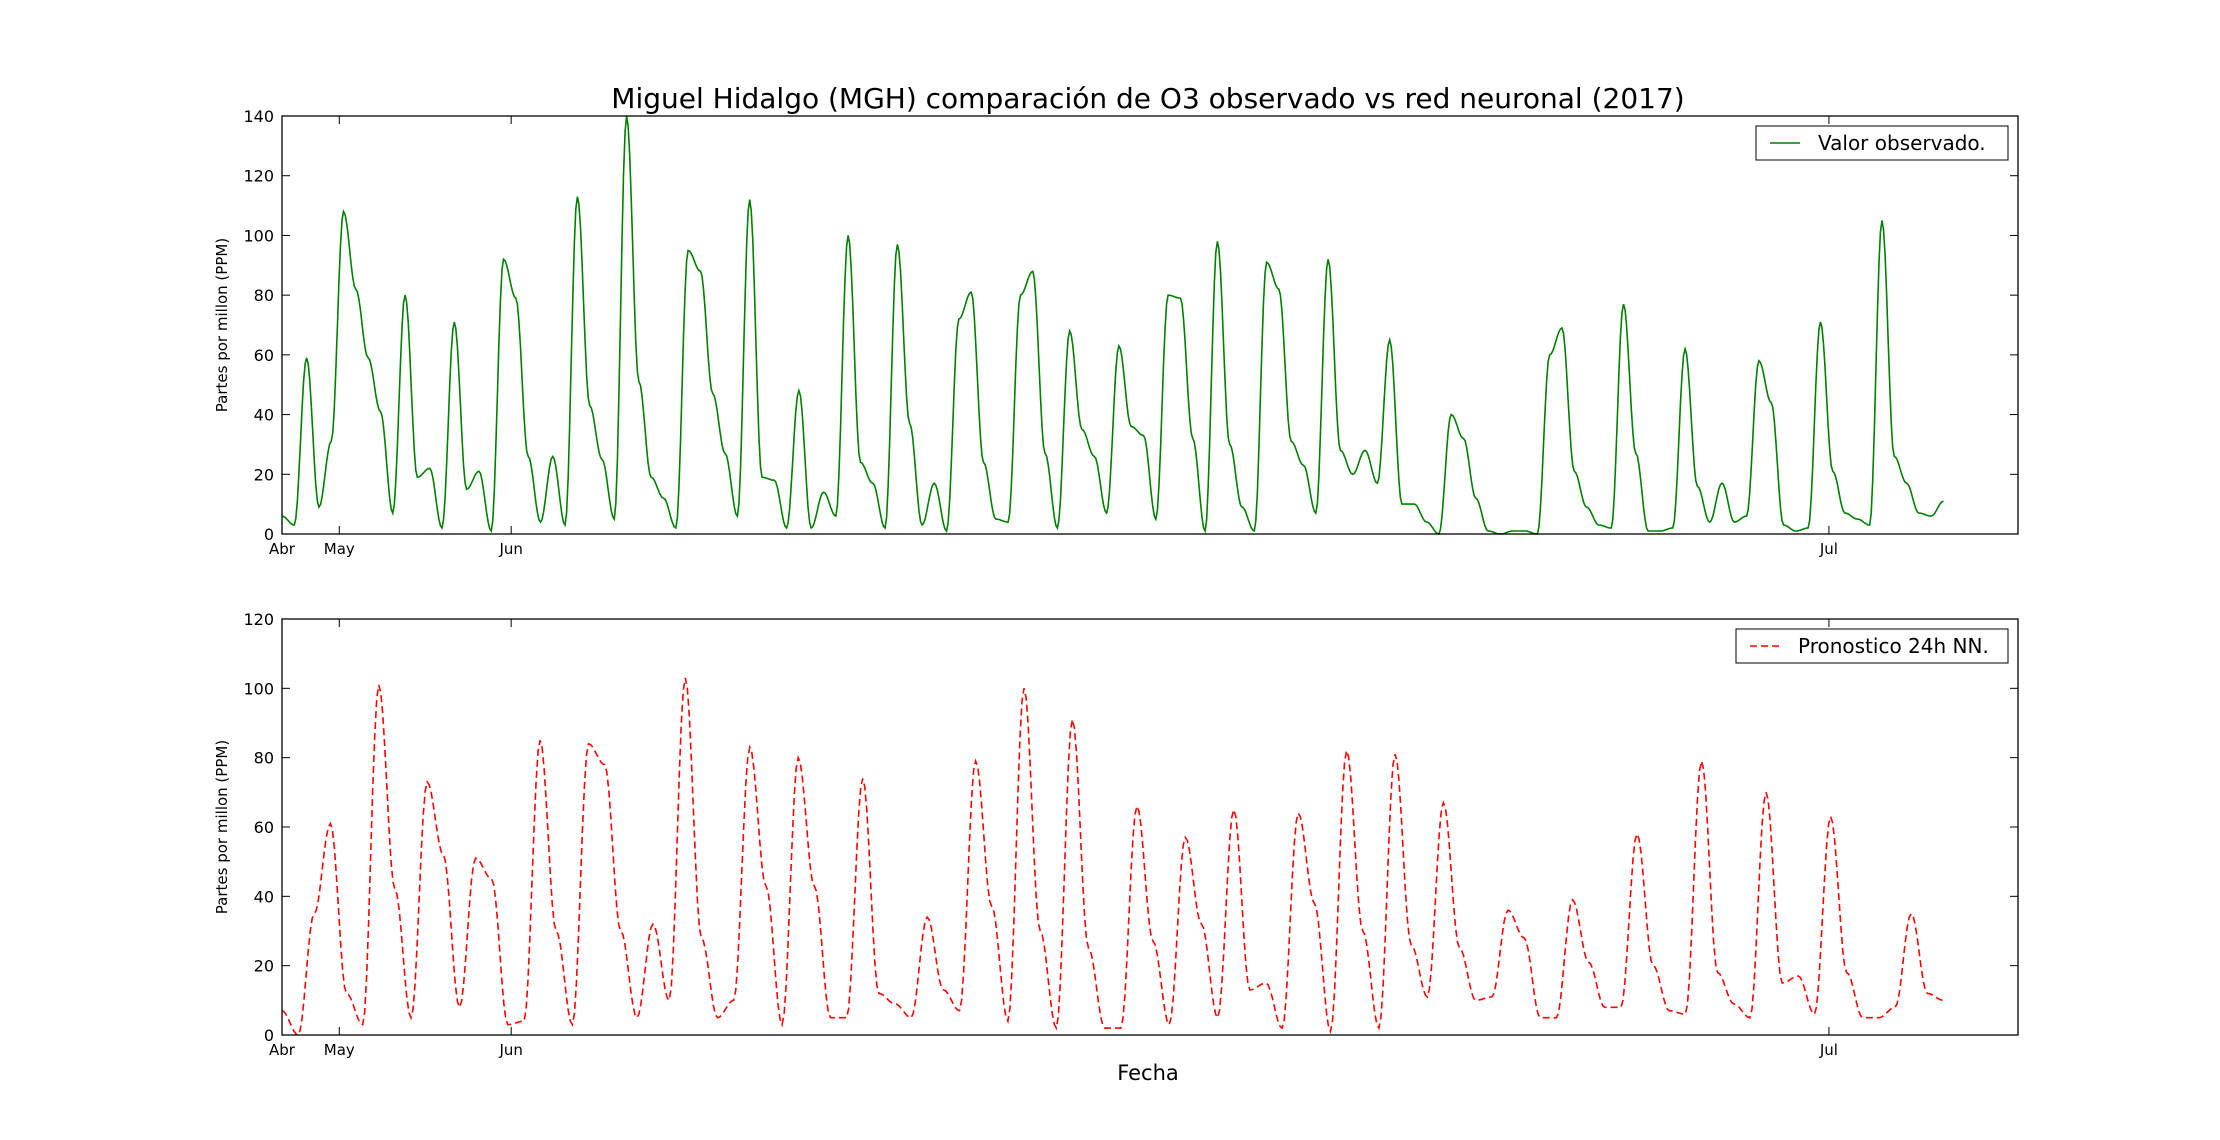 The height and width of the screenshot is (1140, 2220). I want to click on legend: Pronostico 24h NN., so click(1872, 646).